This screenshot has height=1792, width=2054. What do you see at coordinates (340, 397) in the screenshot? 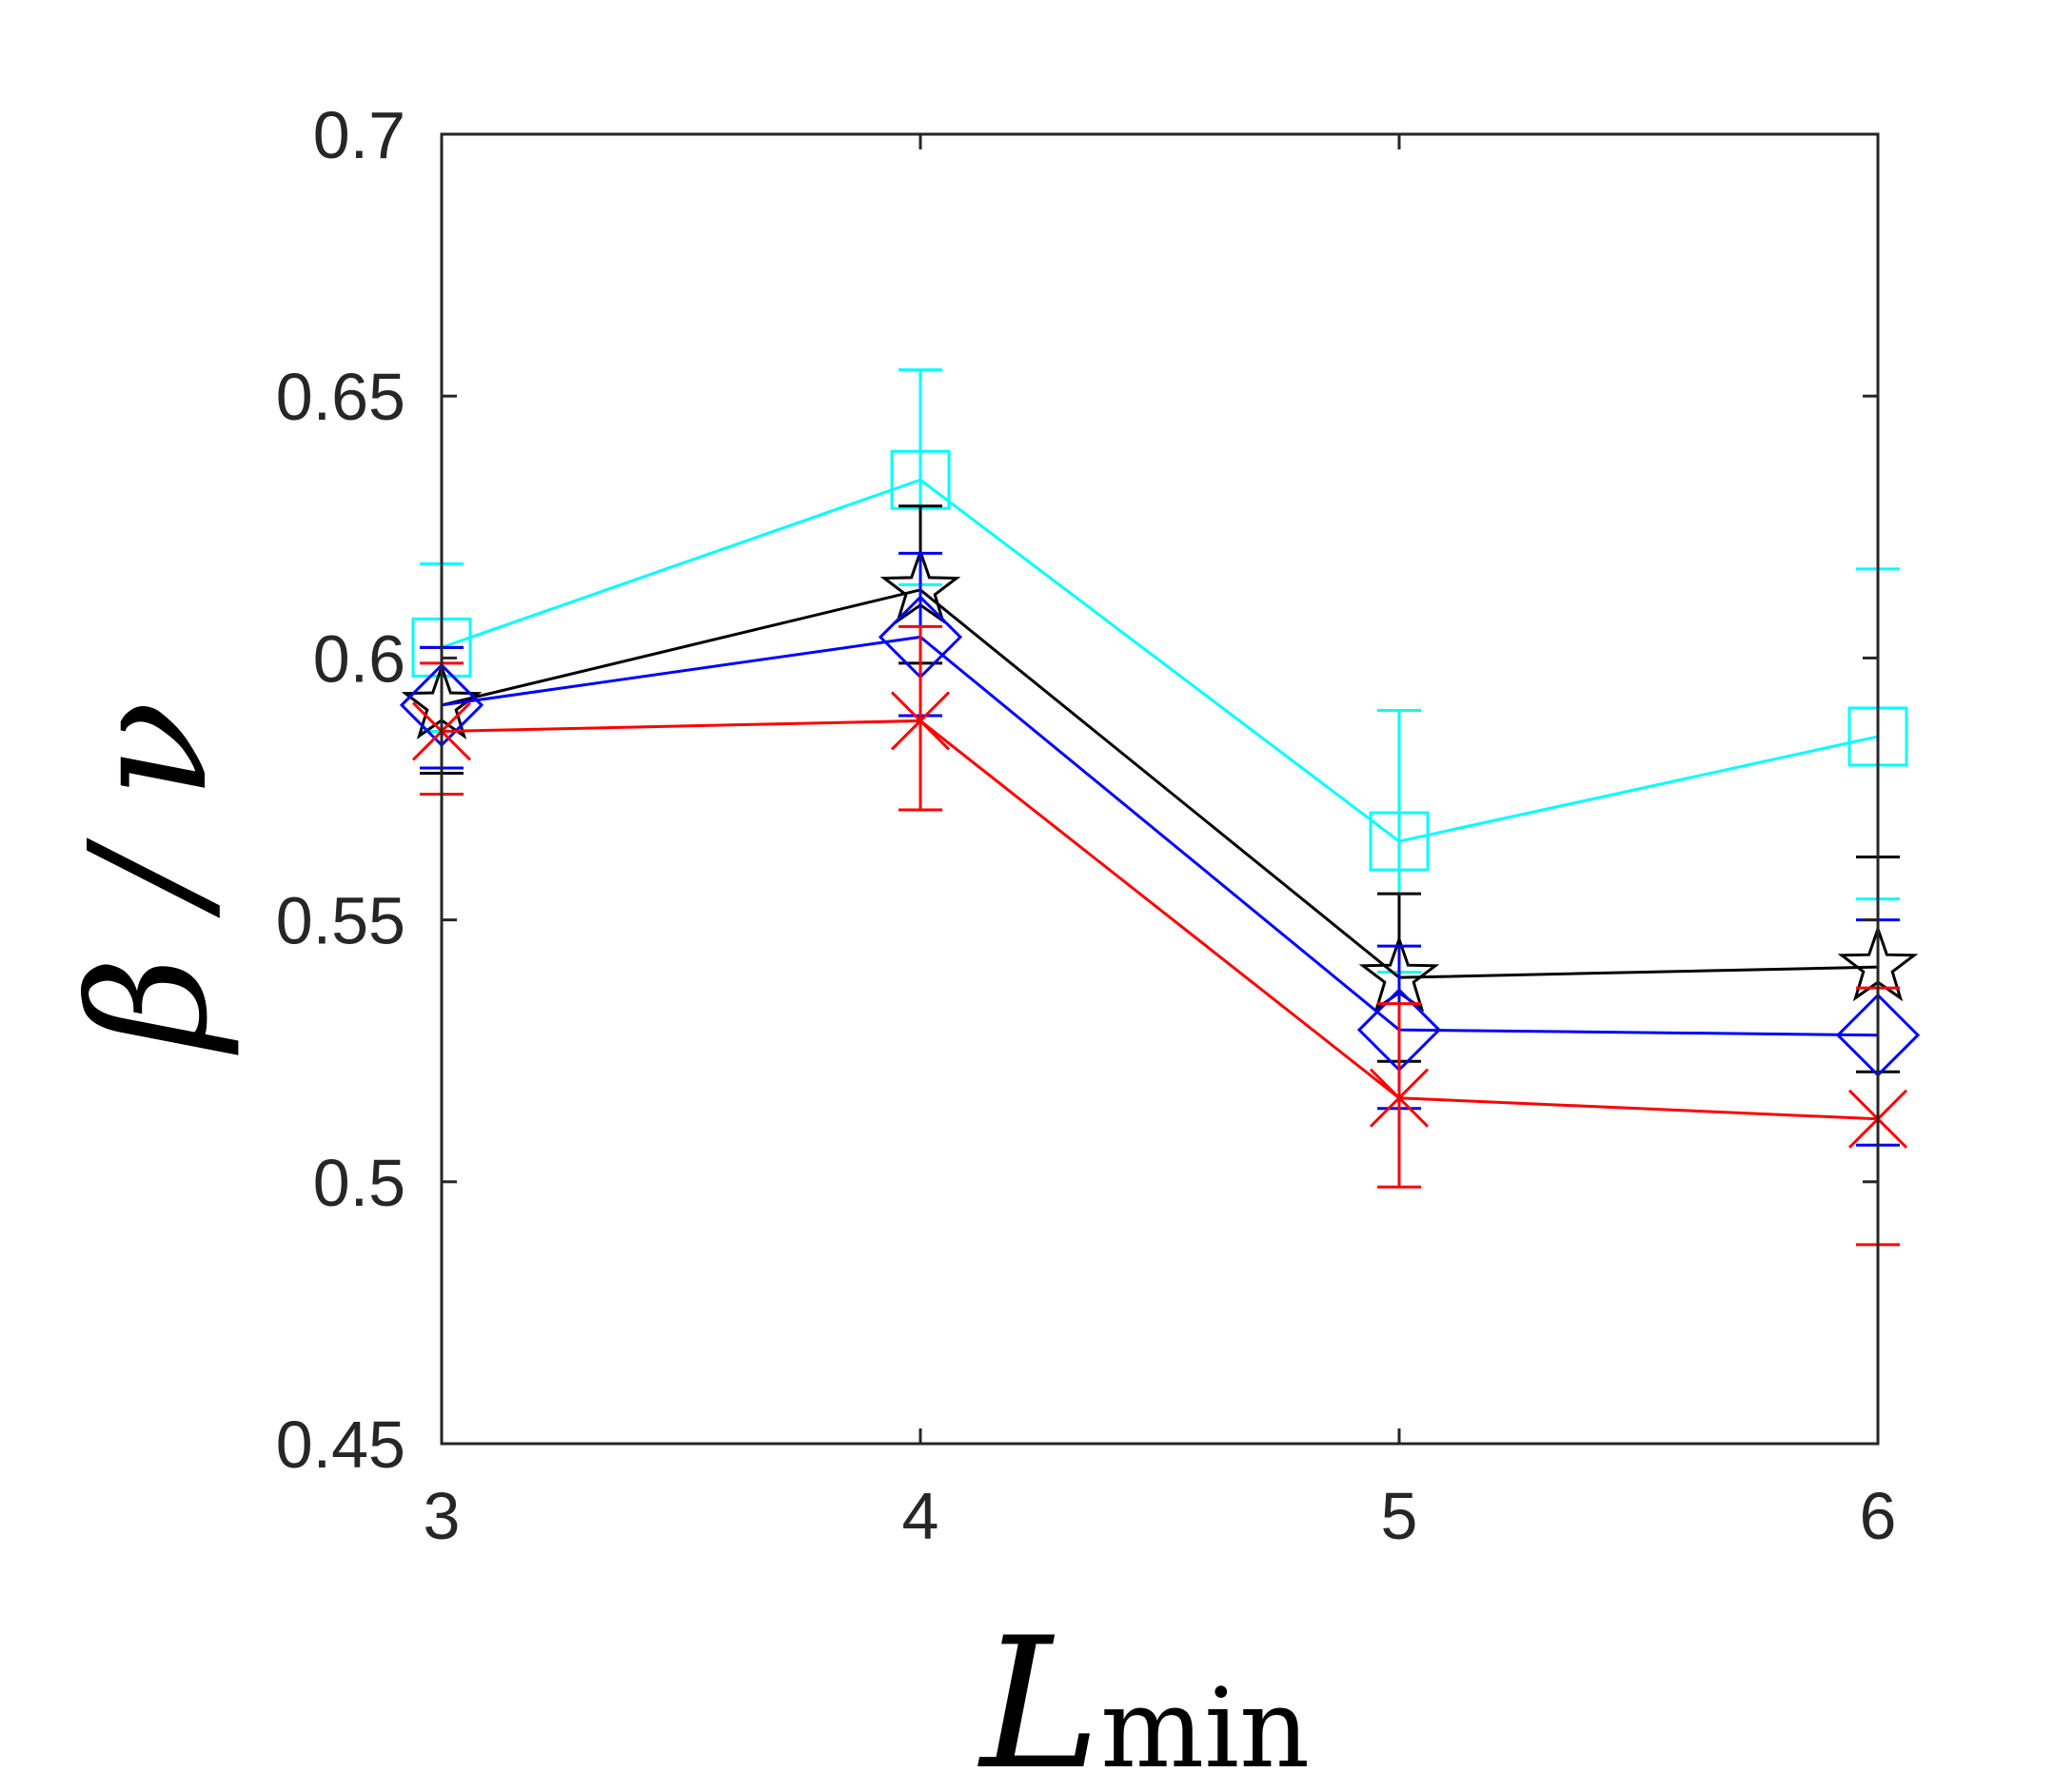
I see `y-tick-label: 0.65` at bounding box center [340, 397].